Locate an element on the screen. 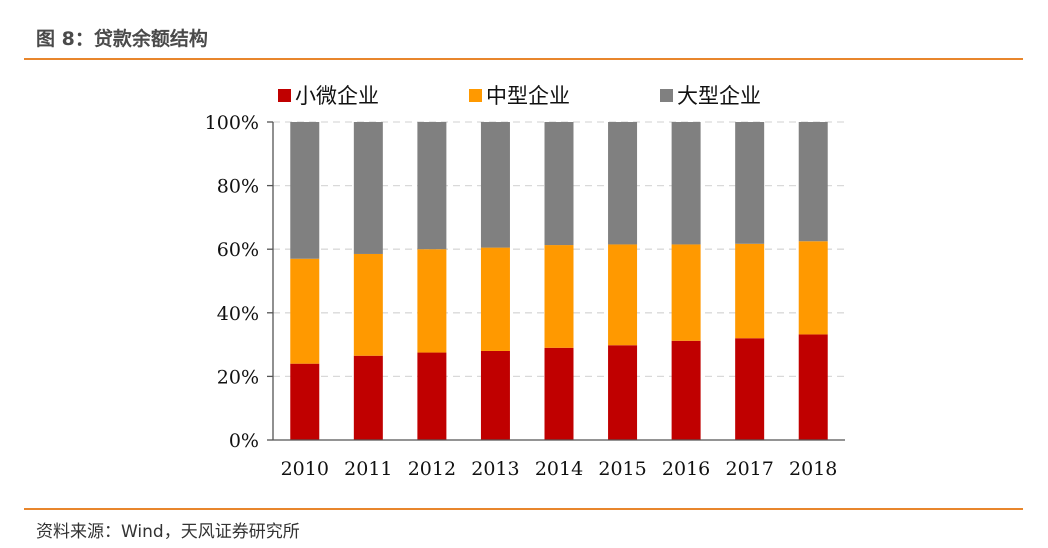 The image size is (1048, 548). source-note: 资料来源：Wind，天风证券研究所 is located at coordinates (168, 532).